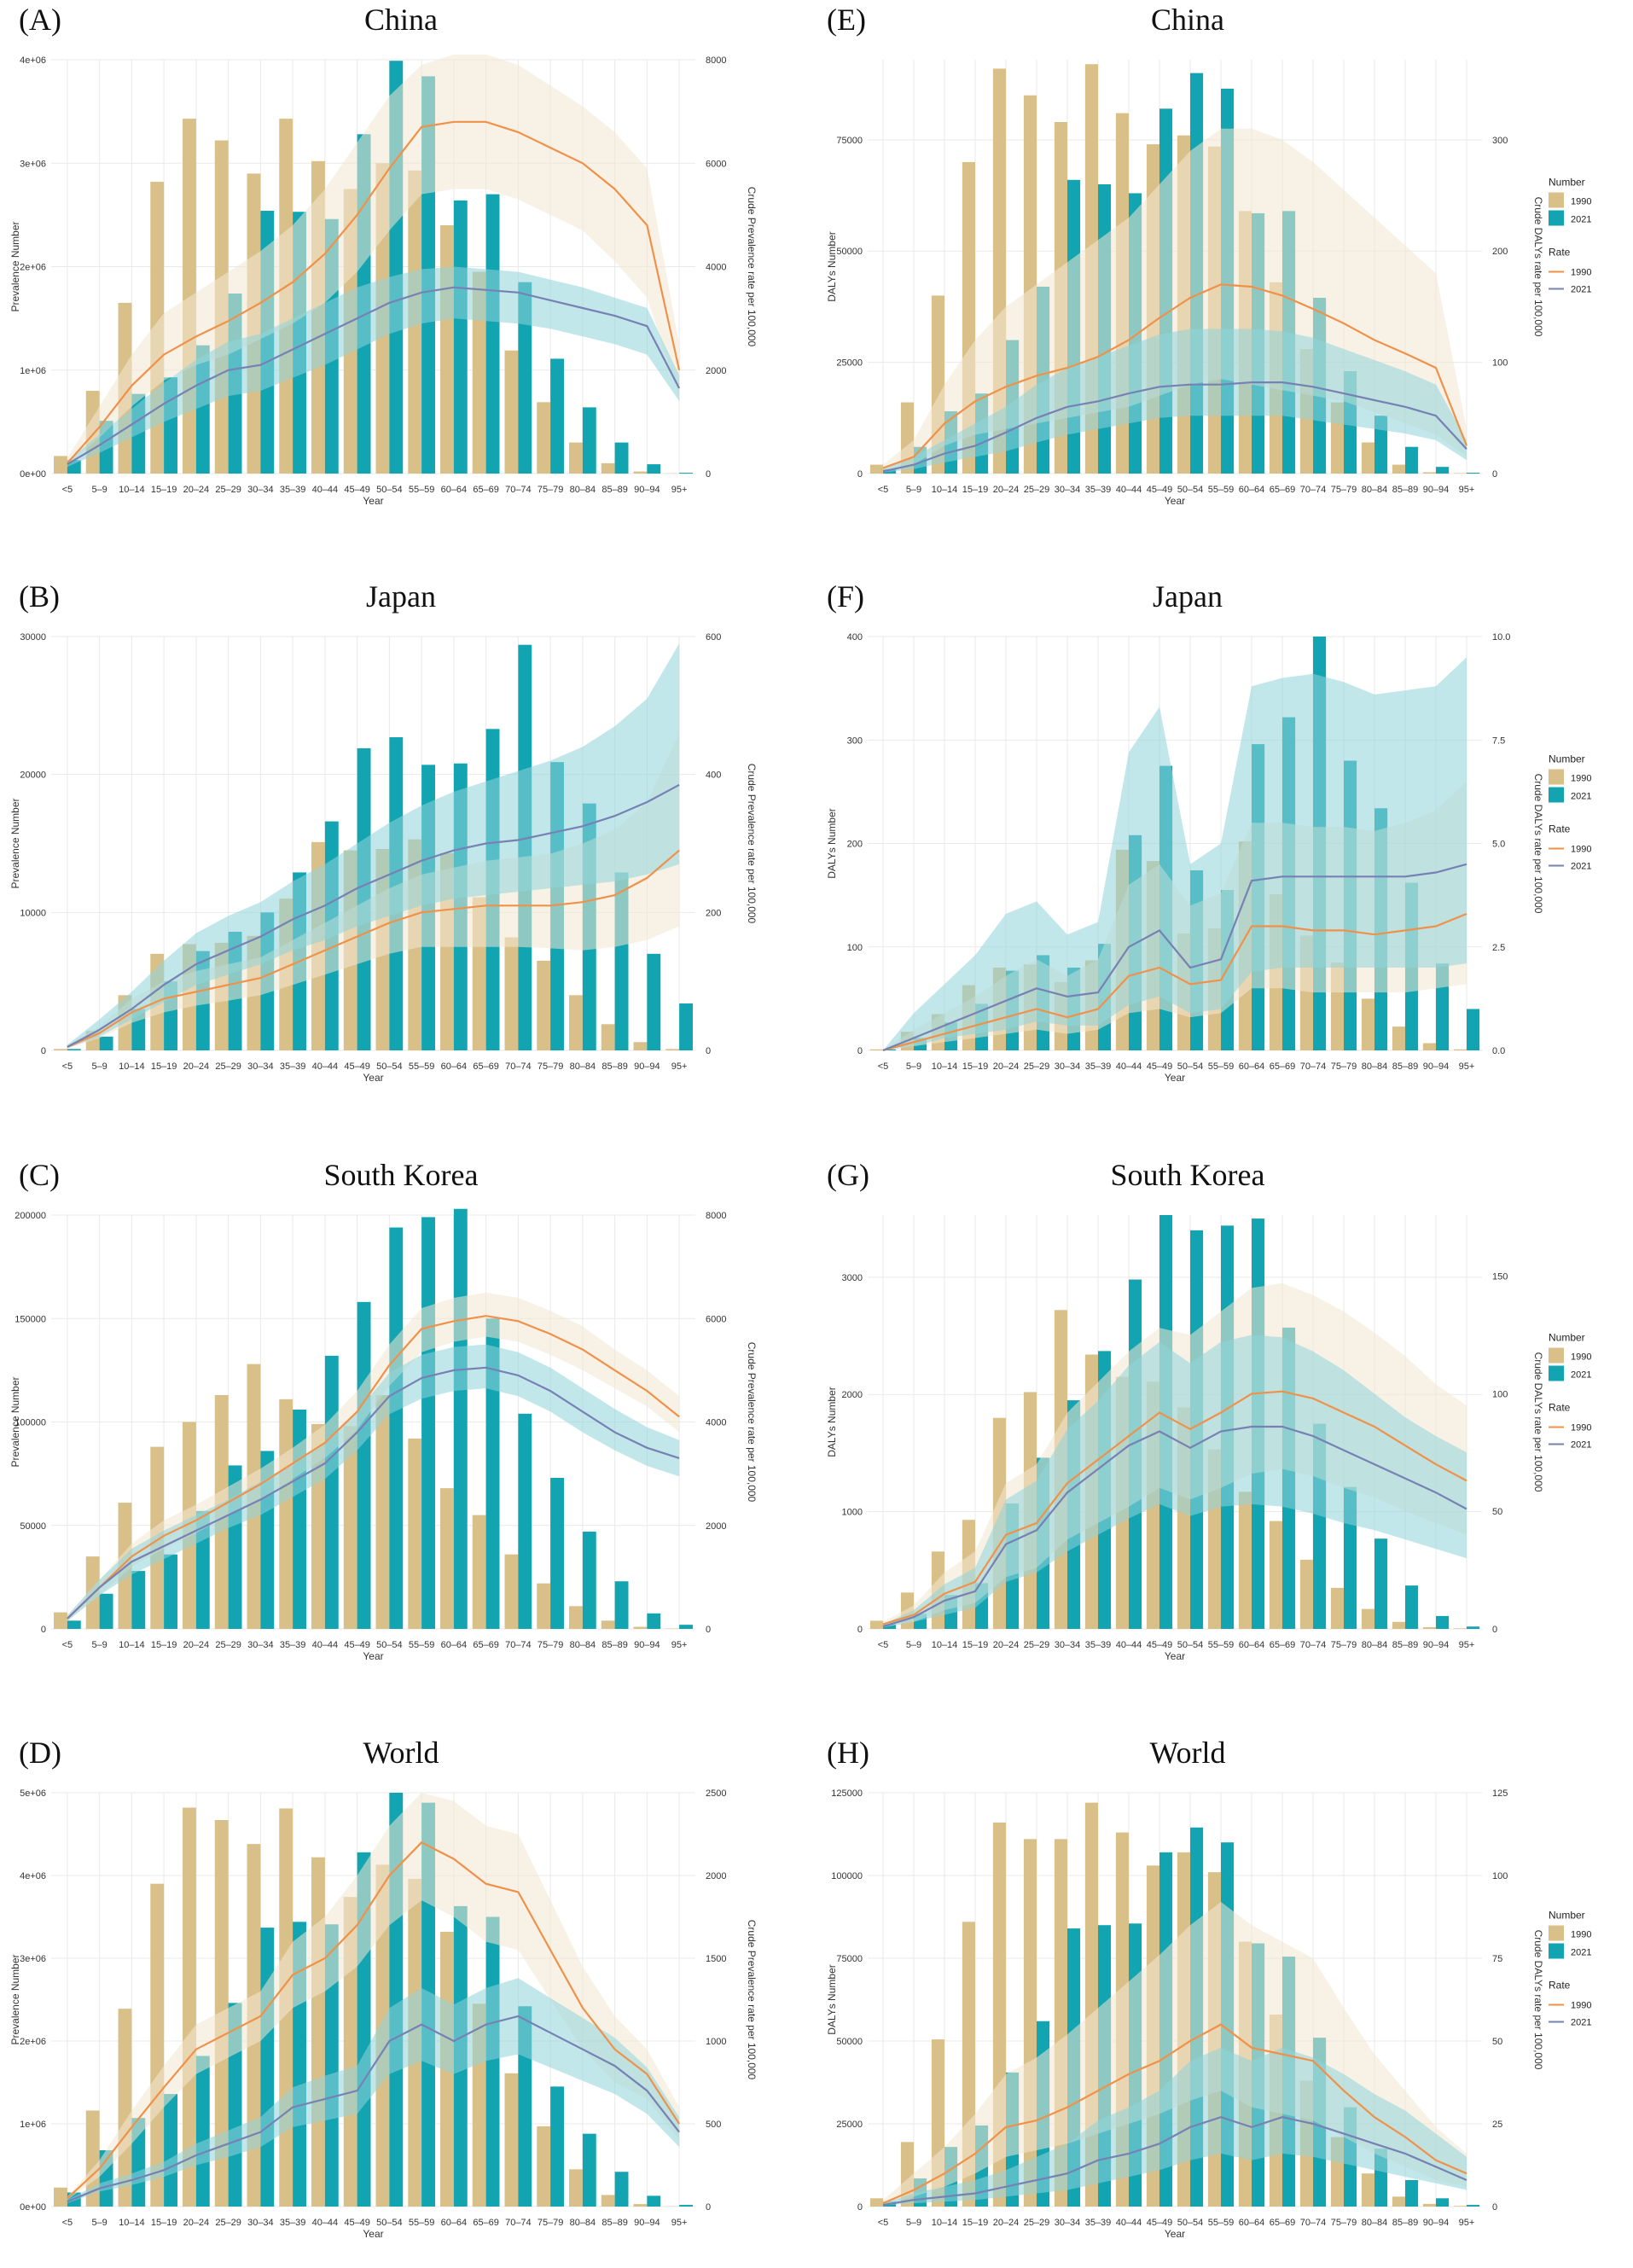  What do you see at coordinates (716, 1793) in the screenshot?
I see `y2-tick-label: 2500` at bounding box center [716, 1793].